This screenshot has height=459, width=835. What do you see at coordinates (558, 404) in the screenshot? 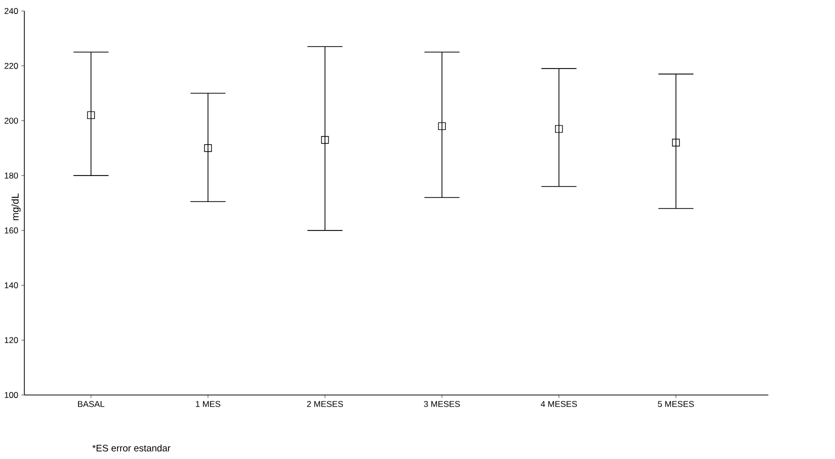
I see `x-tick-label: 4 MESES` at bounding box center [558, 404].